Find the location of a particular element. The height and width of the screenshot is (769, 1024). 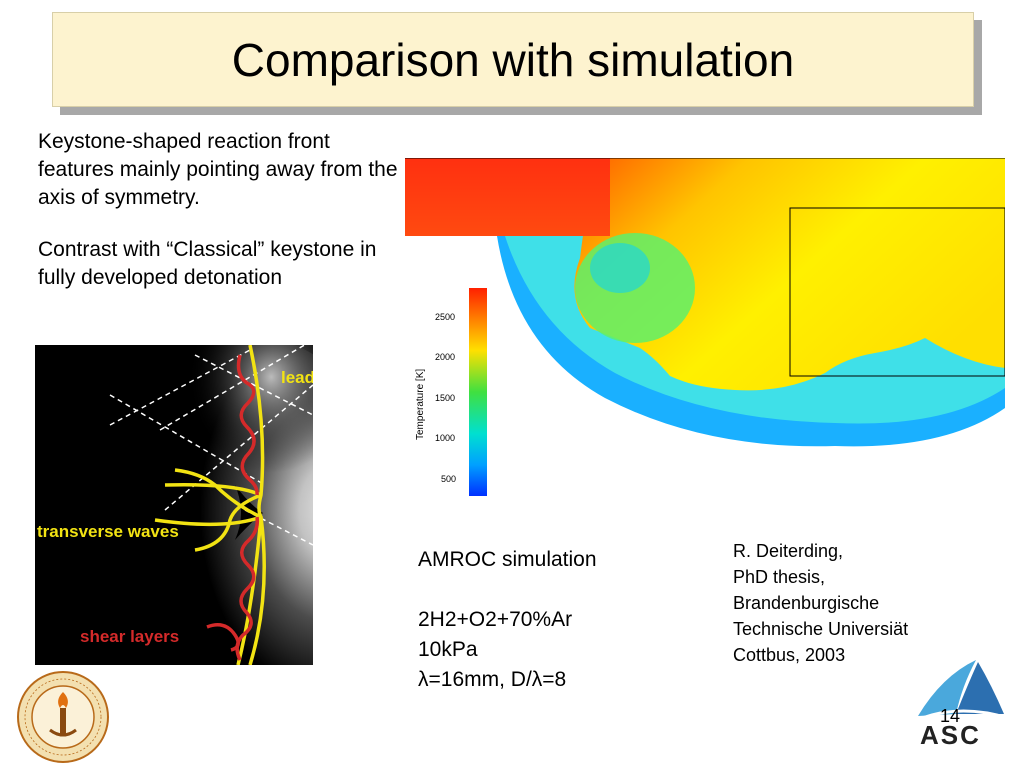

caption-spacer is located at coordinates (507, 590).